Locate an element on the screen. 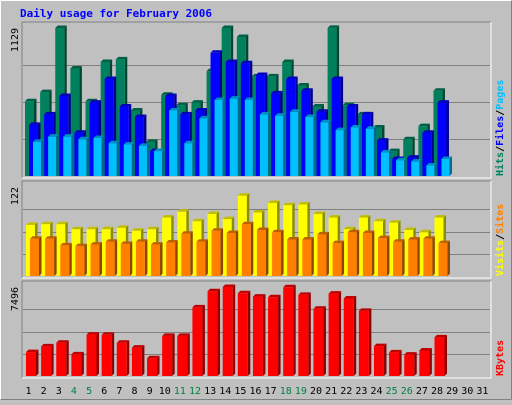  bar-sites-day-6-face is located at coordinates (110, 258).